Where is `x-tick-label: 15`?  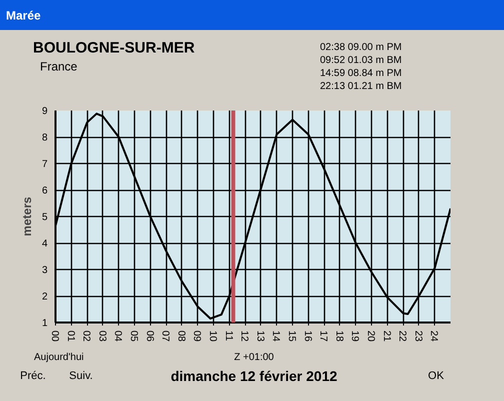 x-tick-label: 15 is located at coordinates (291, 336).